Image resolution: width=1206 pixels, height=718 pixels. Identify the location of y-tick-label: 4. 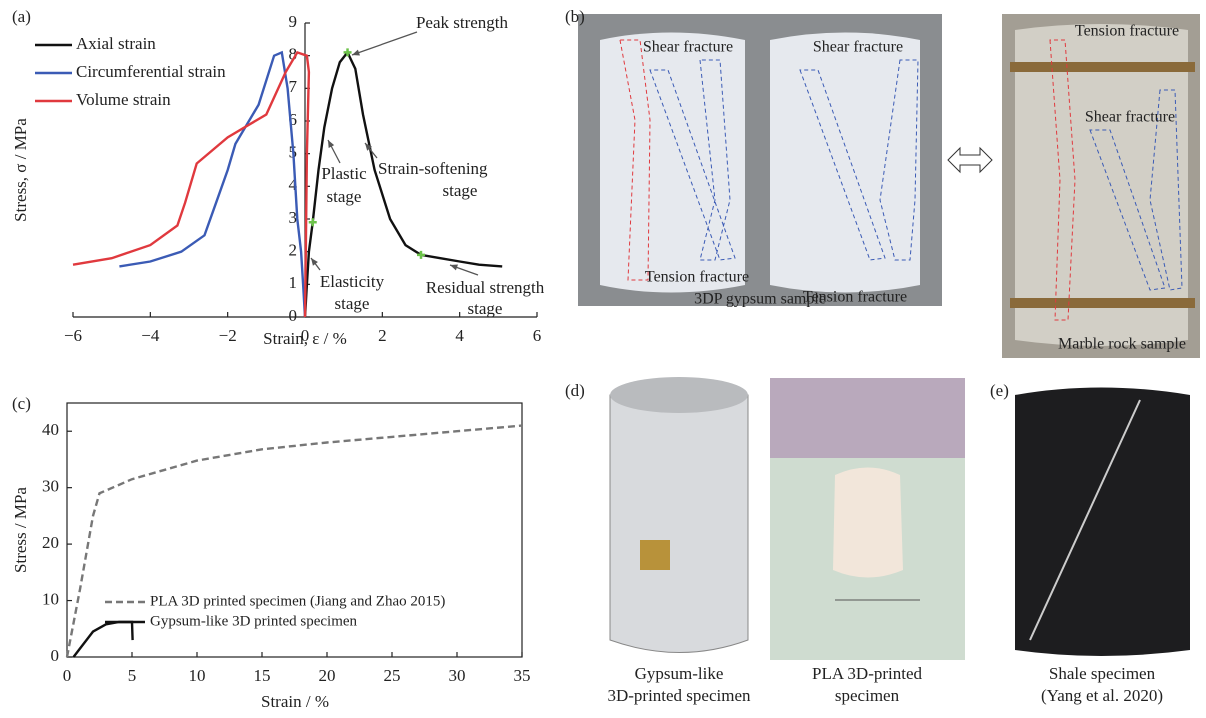
(293, 184).